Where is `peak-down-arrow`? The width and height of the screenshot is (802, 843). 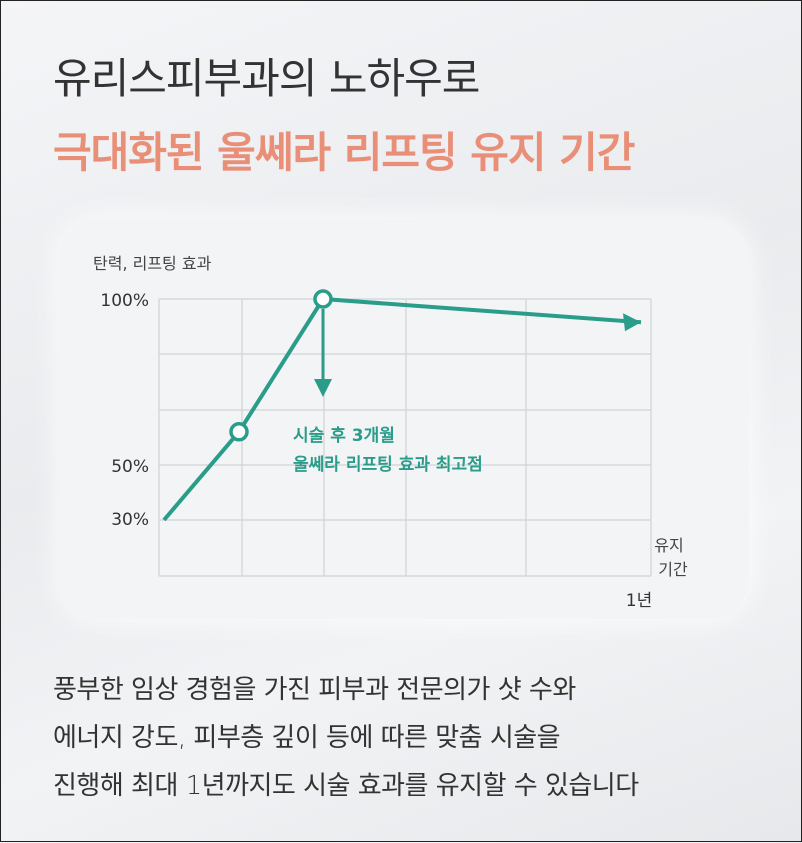 peak-down-arrow is located at coordinates (323, 388).